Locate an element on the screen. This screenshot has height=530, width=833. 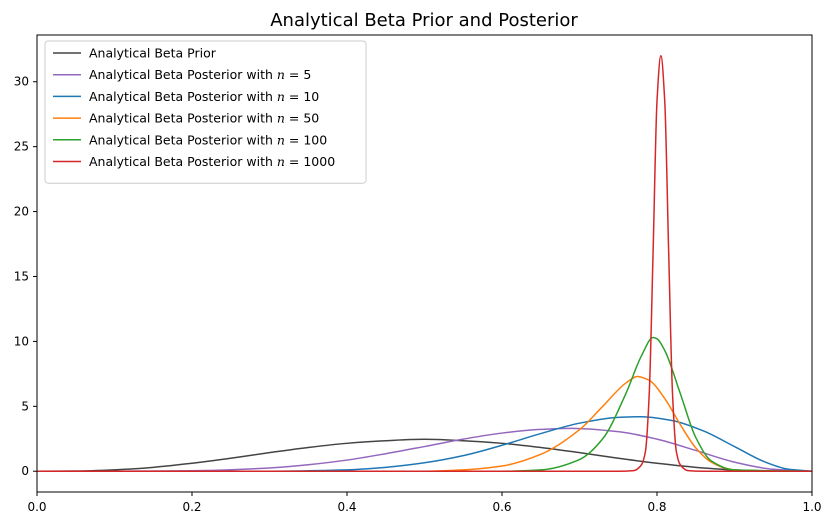
y-tick-label-5: 25 is located at coordinates (21, 147).